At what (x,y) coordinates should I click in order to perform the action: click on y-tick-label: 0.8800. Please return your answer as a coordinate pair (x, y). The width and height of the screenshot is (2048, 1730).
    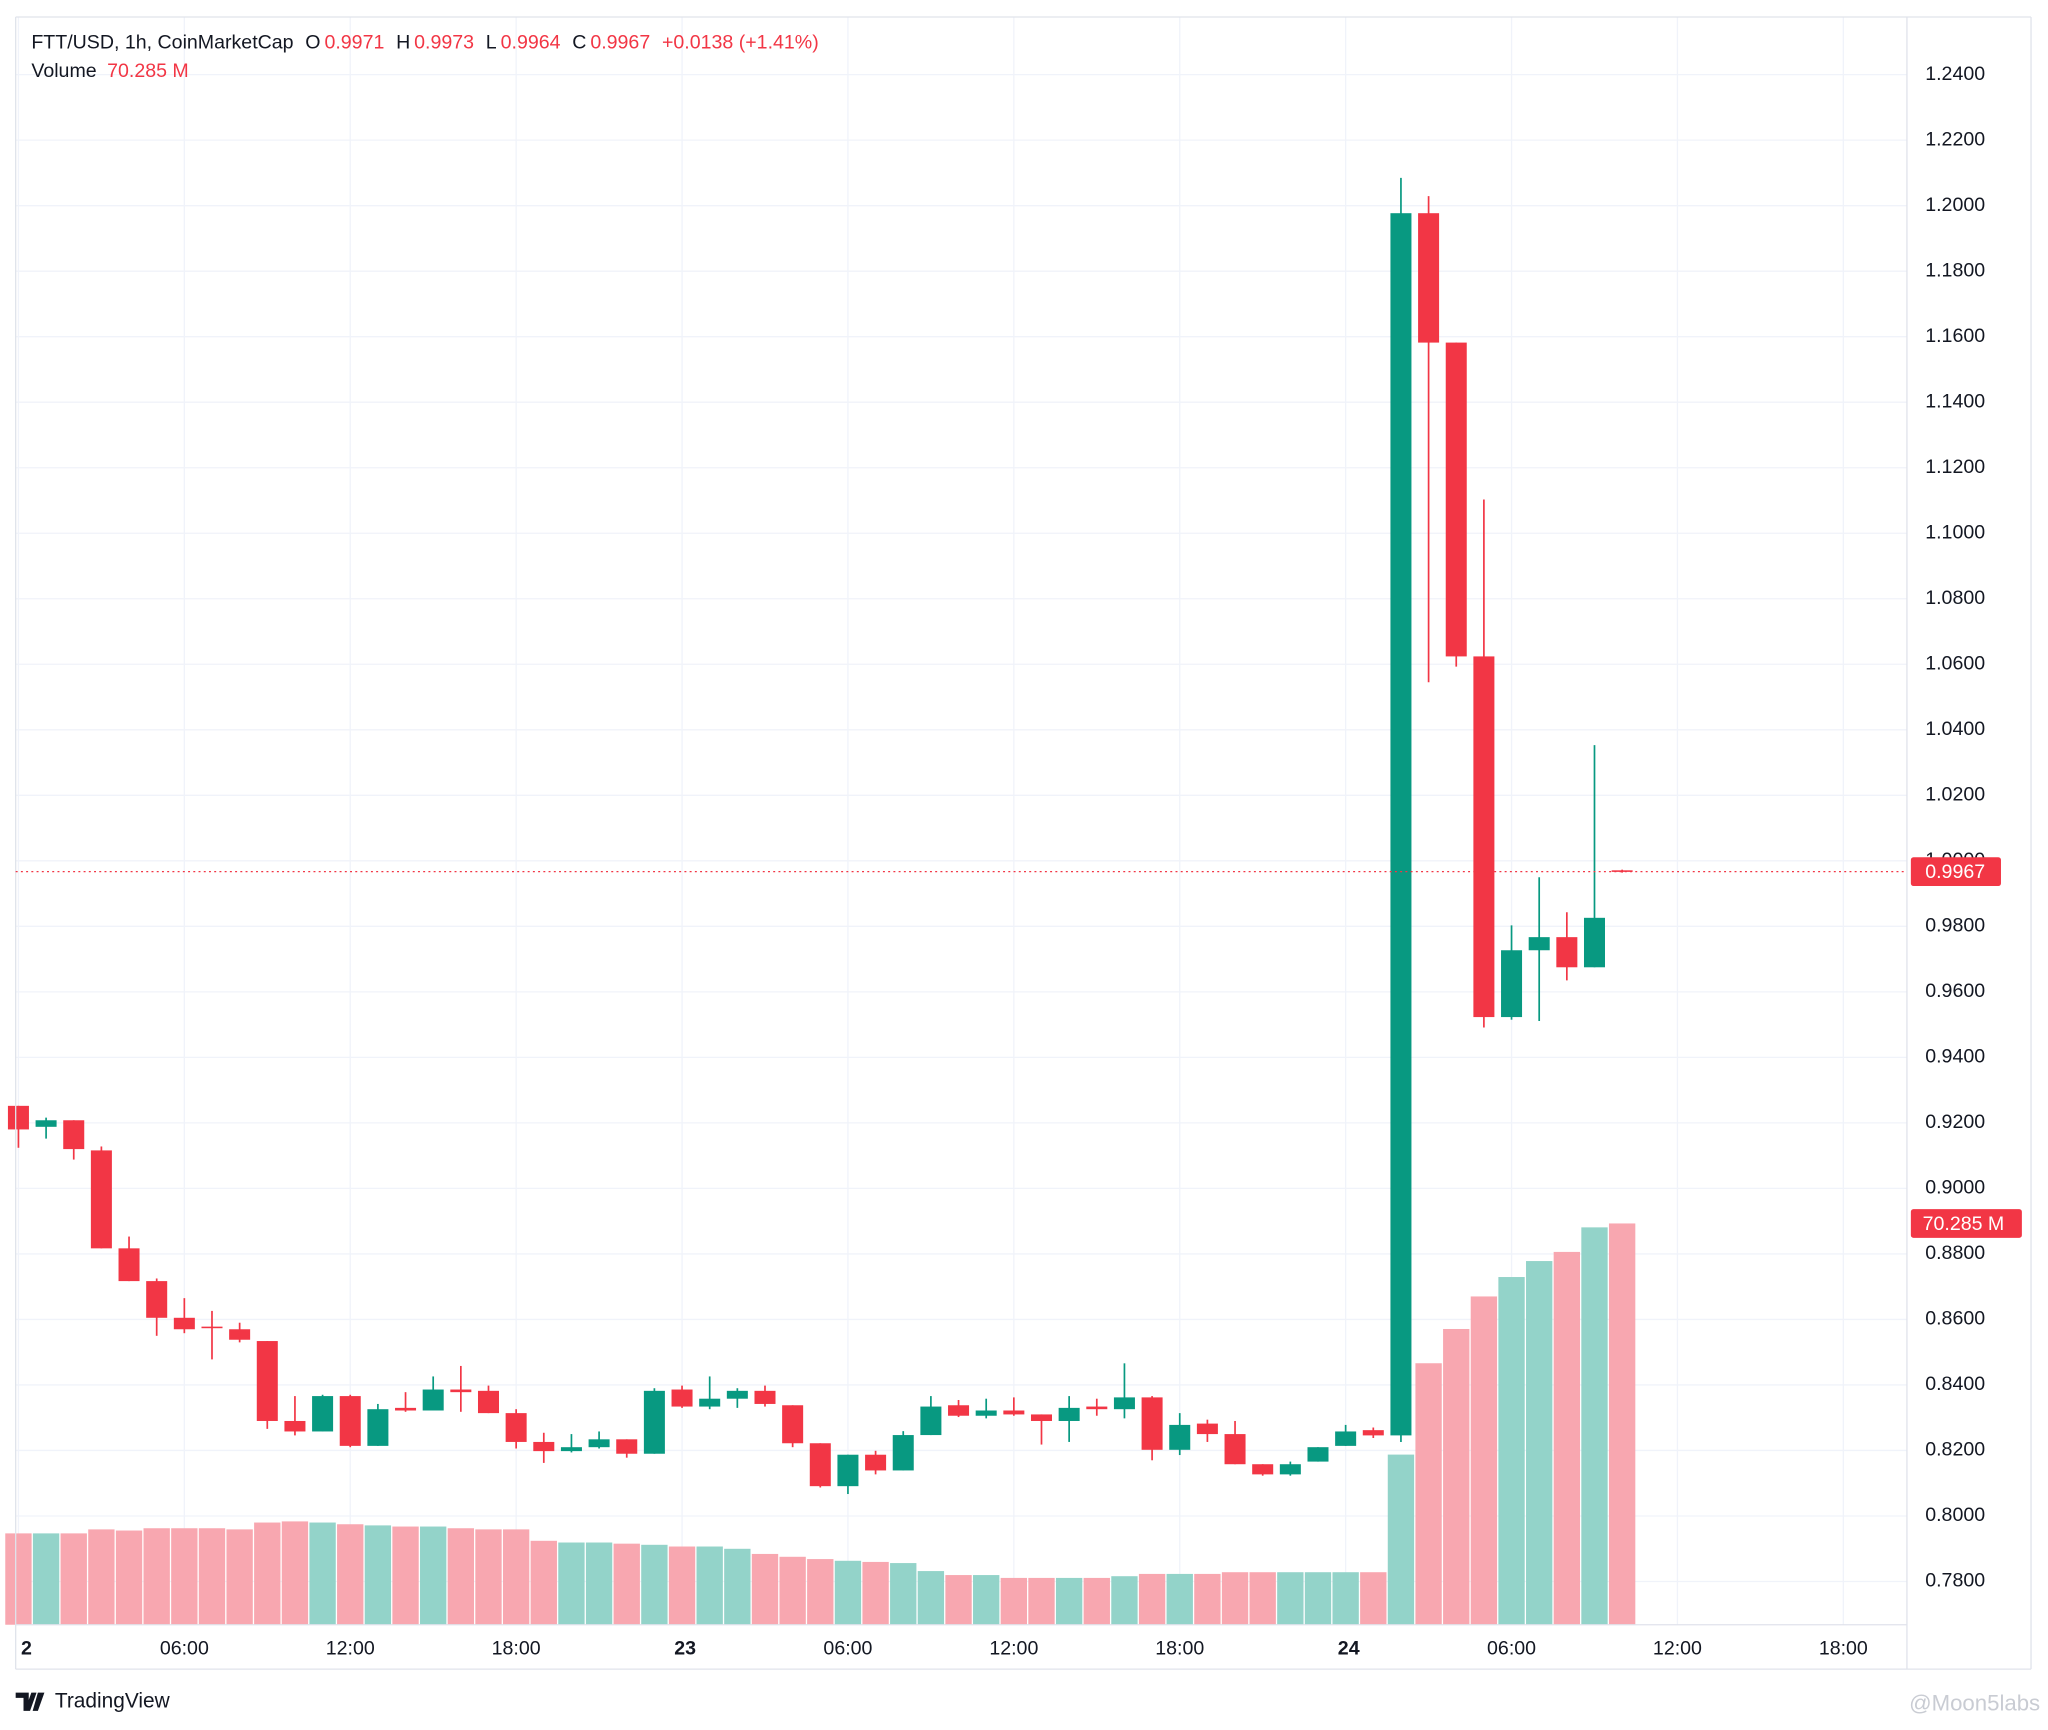
    Looking at the image, I should click on (1955, 1253).